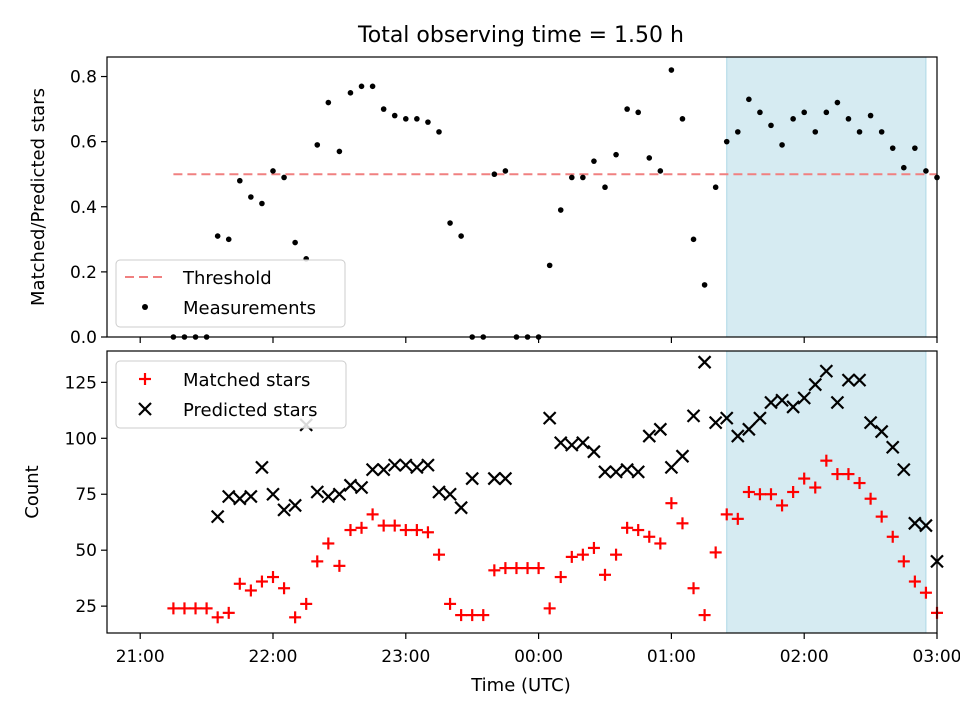 The image size is (960, 720). Describe the element at coordinates (273, 657) in the screenshot. I see `x-tick-label: 22:00` at that location.